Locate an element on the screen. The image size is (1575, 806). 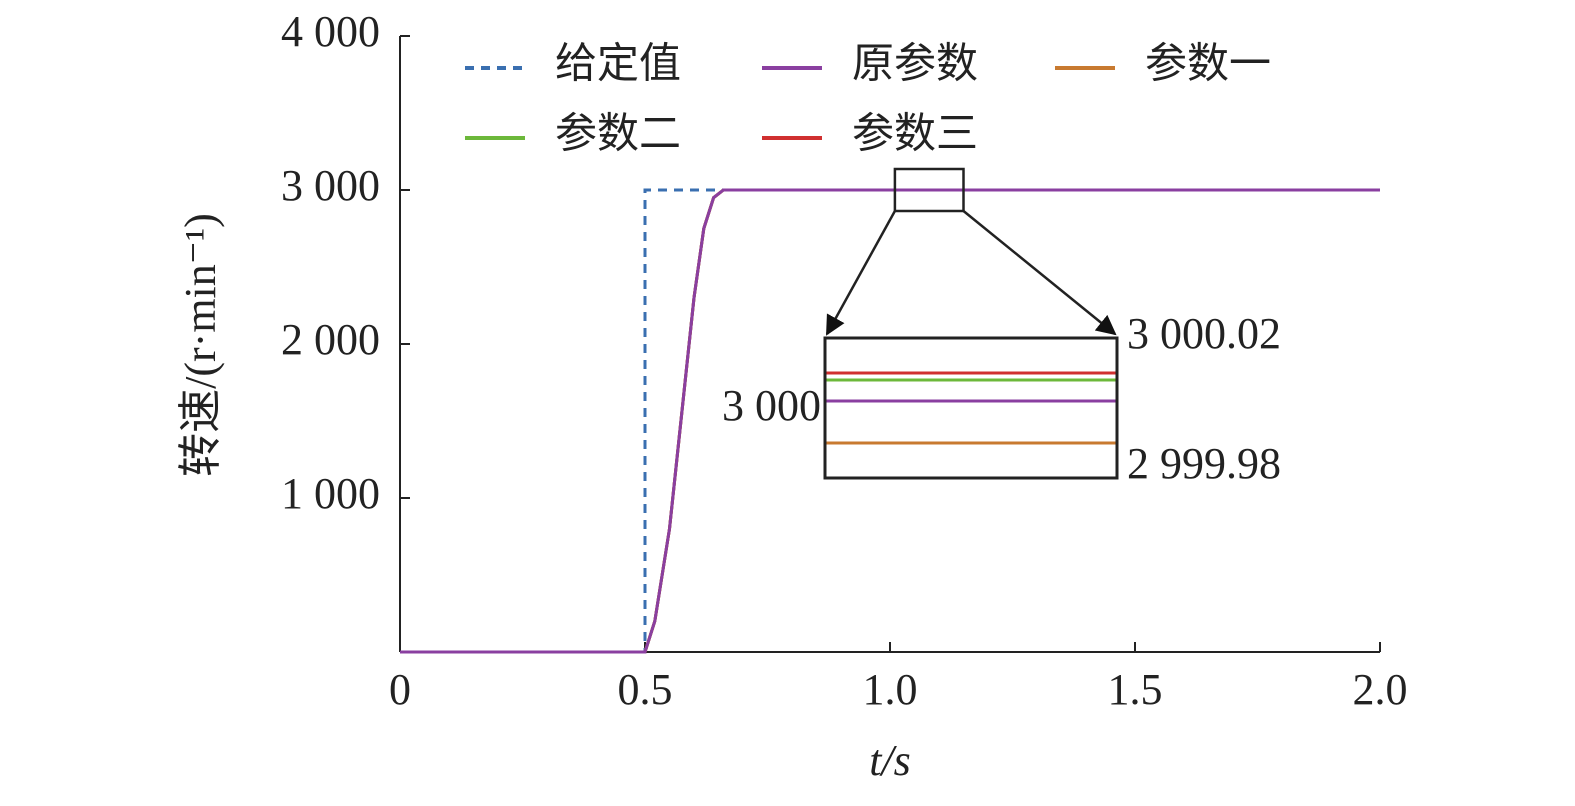
y-axis-label: 转速/(r·min⁻¹) is located at coordinates (200, 345).